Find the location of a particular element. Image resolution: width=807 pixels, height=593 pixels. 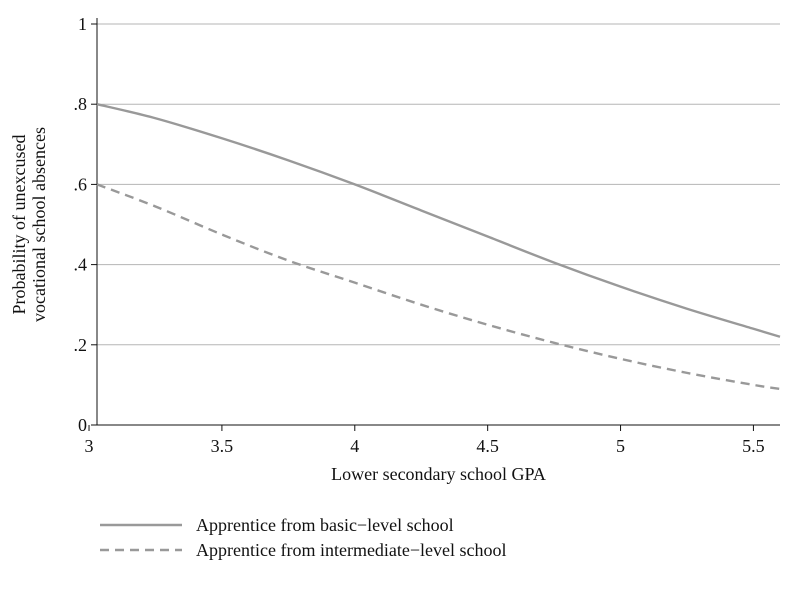

y-tick-label: .8 is located at coordinates (81, 104).